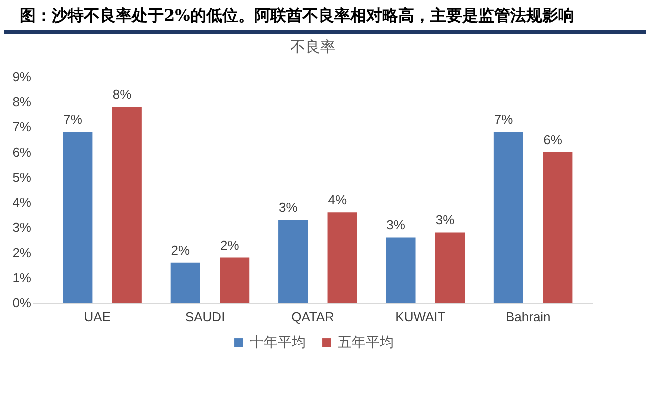 The width and height of the screenshot is (650, 396). What do you see at coordinates (338, 200) in the screenshot?
I see `data-label: 4%` at bounding box center [338, 200].